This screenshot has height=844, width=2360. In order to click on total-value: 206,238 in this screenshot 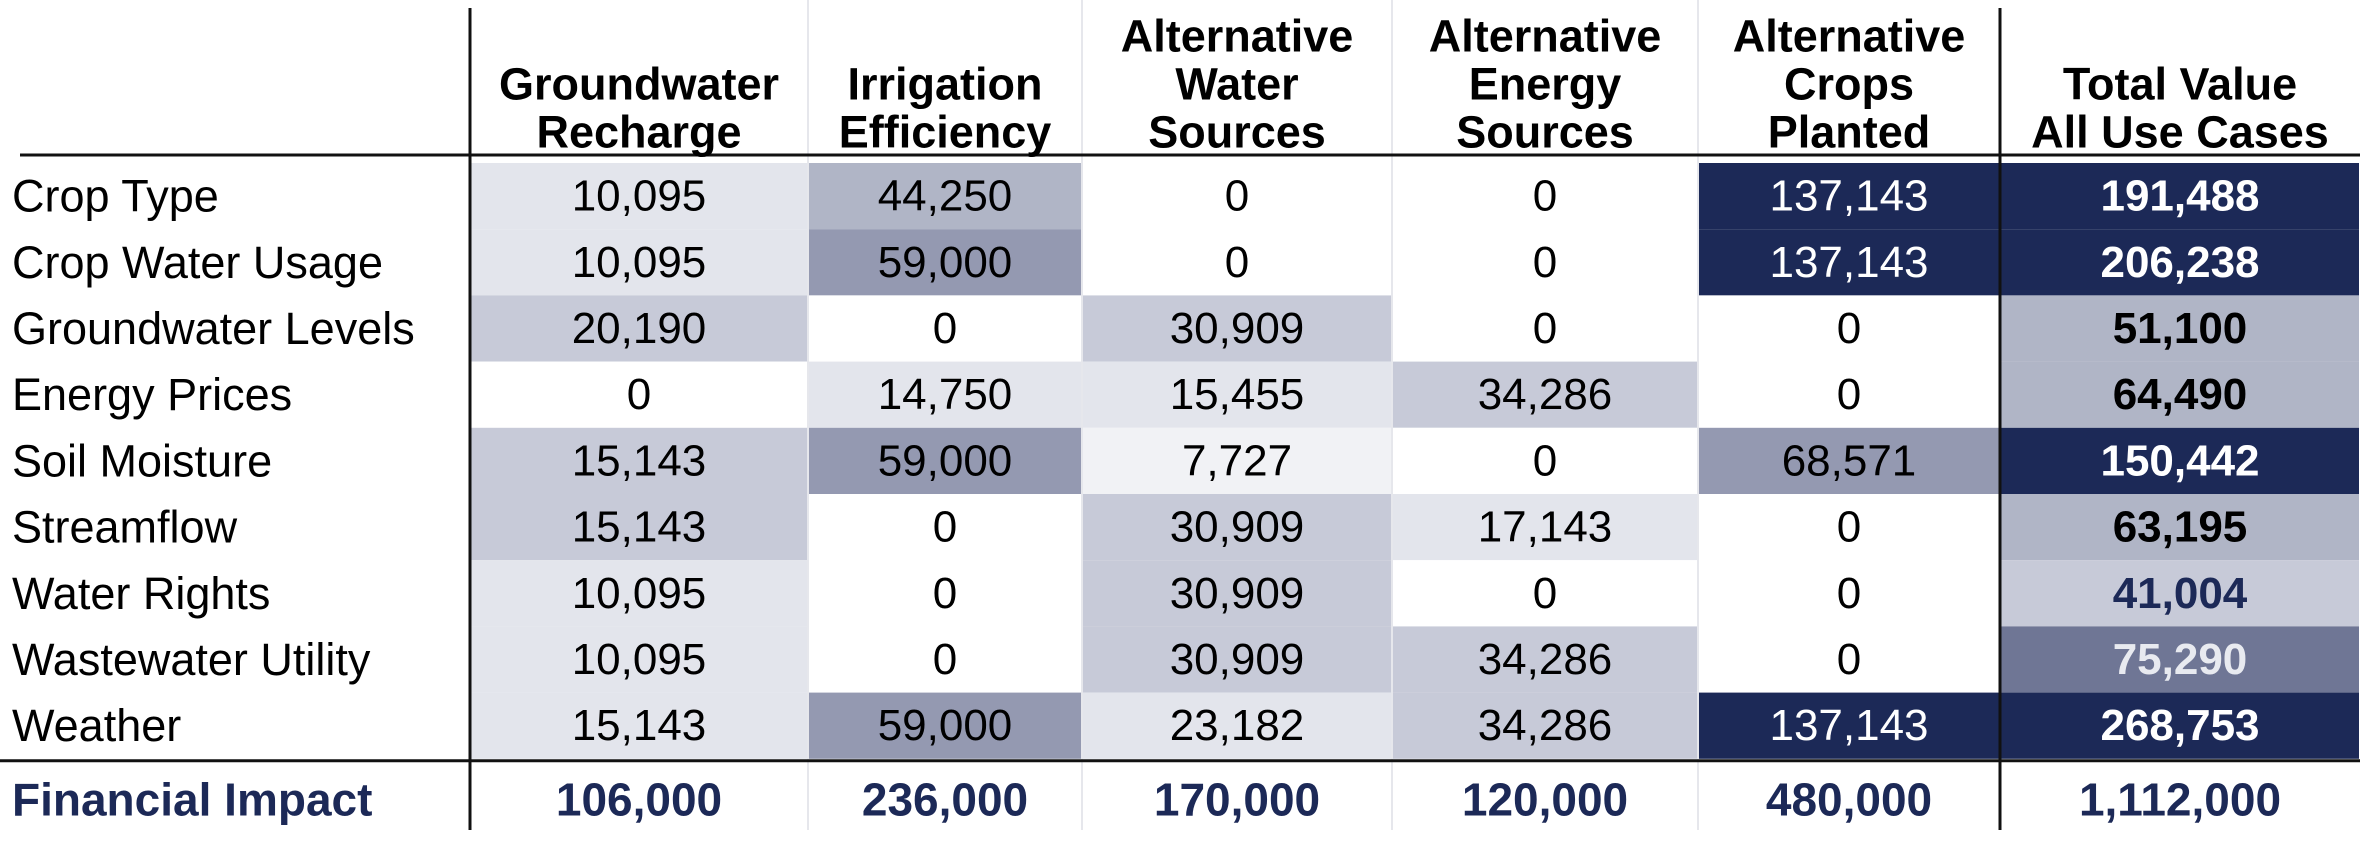, I will do `click(2179, 262)`.